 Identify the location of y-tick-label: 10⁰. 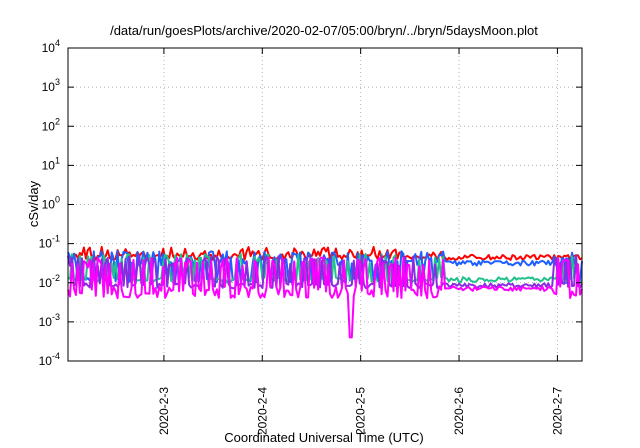
(51, 203).